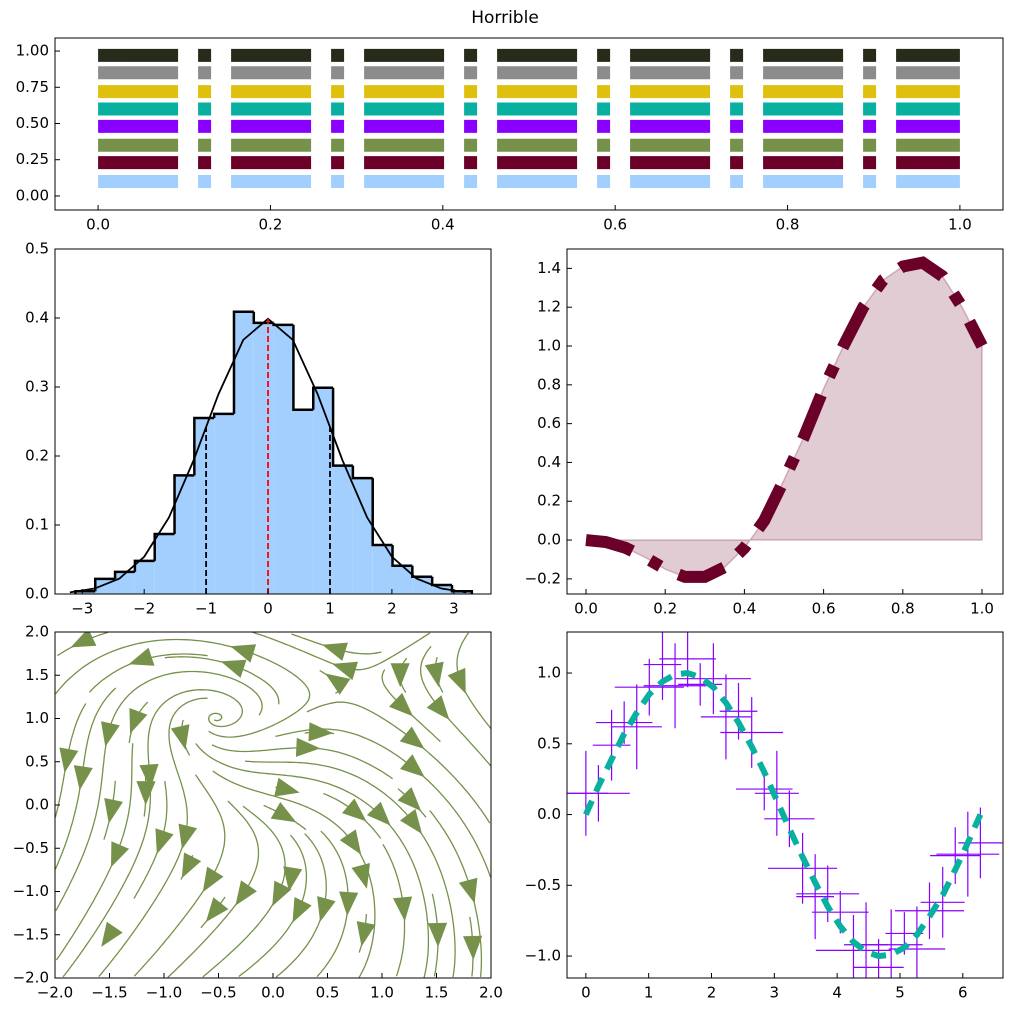 The height and width of the screenshot is (1011, 1011). What do you see at coordinates (328, 993) in the screenshot?
I see `x-tick-label: 0.5` at bounding box center [328, 993].